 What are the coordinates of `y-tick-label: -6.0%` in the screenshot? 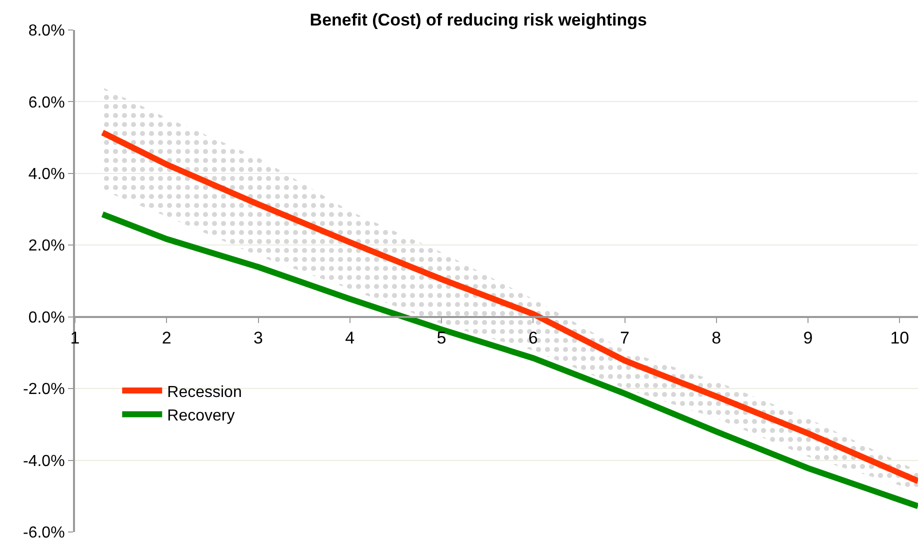 It's located at (44, 533).